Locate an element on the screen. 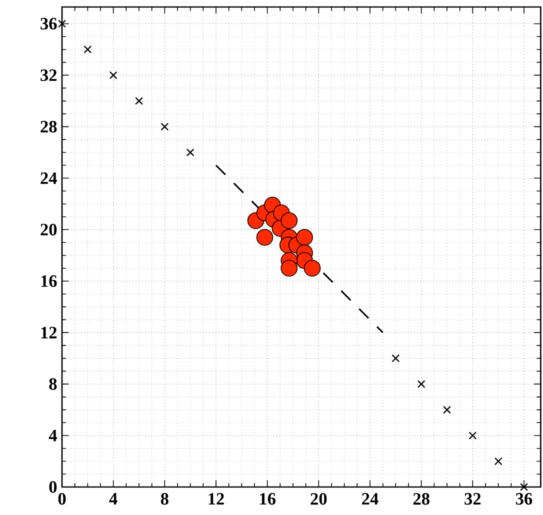 The image size is (543, 515). y-tick-label: 0 is located at coordinates (53, 487).